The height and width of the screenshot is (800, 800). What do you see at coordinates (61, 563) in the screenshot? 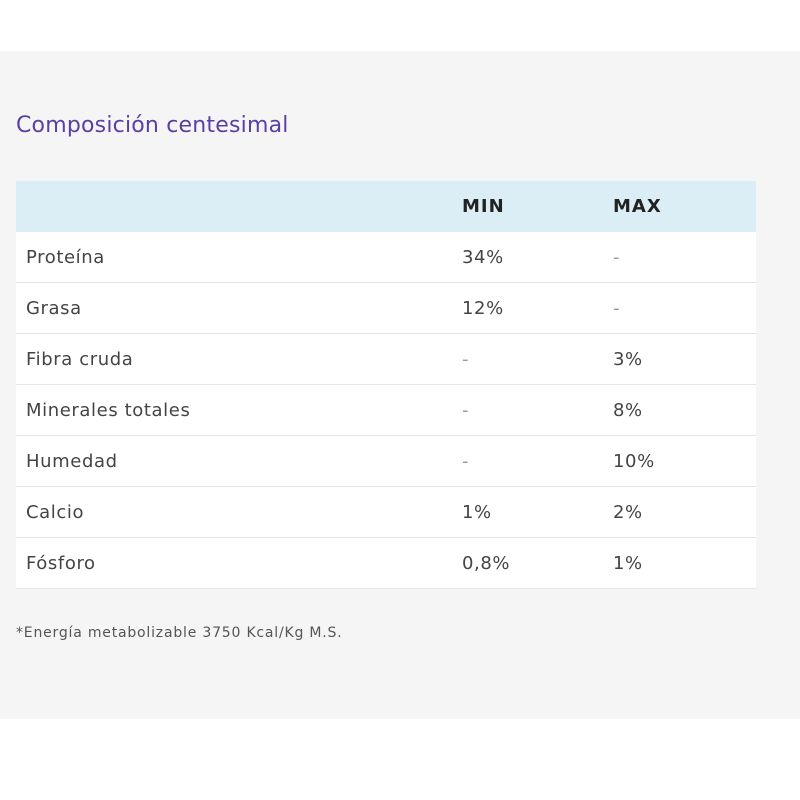
I see `row-name: Fósforo` at bounding box center [61, 563].